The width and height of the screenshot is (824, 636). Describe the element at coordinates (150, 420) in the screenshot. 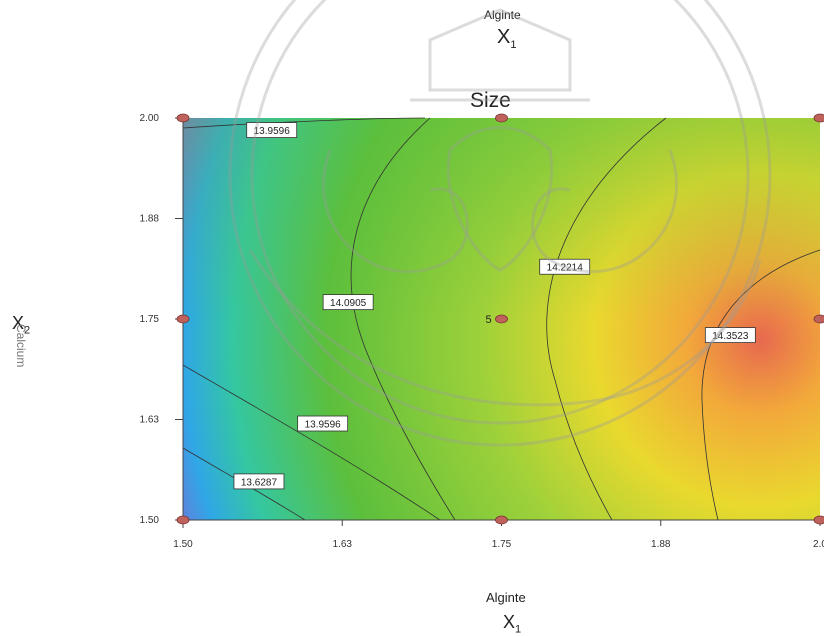

I see `y-tick-label: 1.63` at that location.